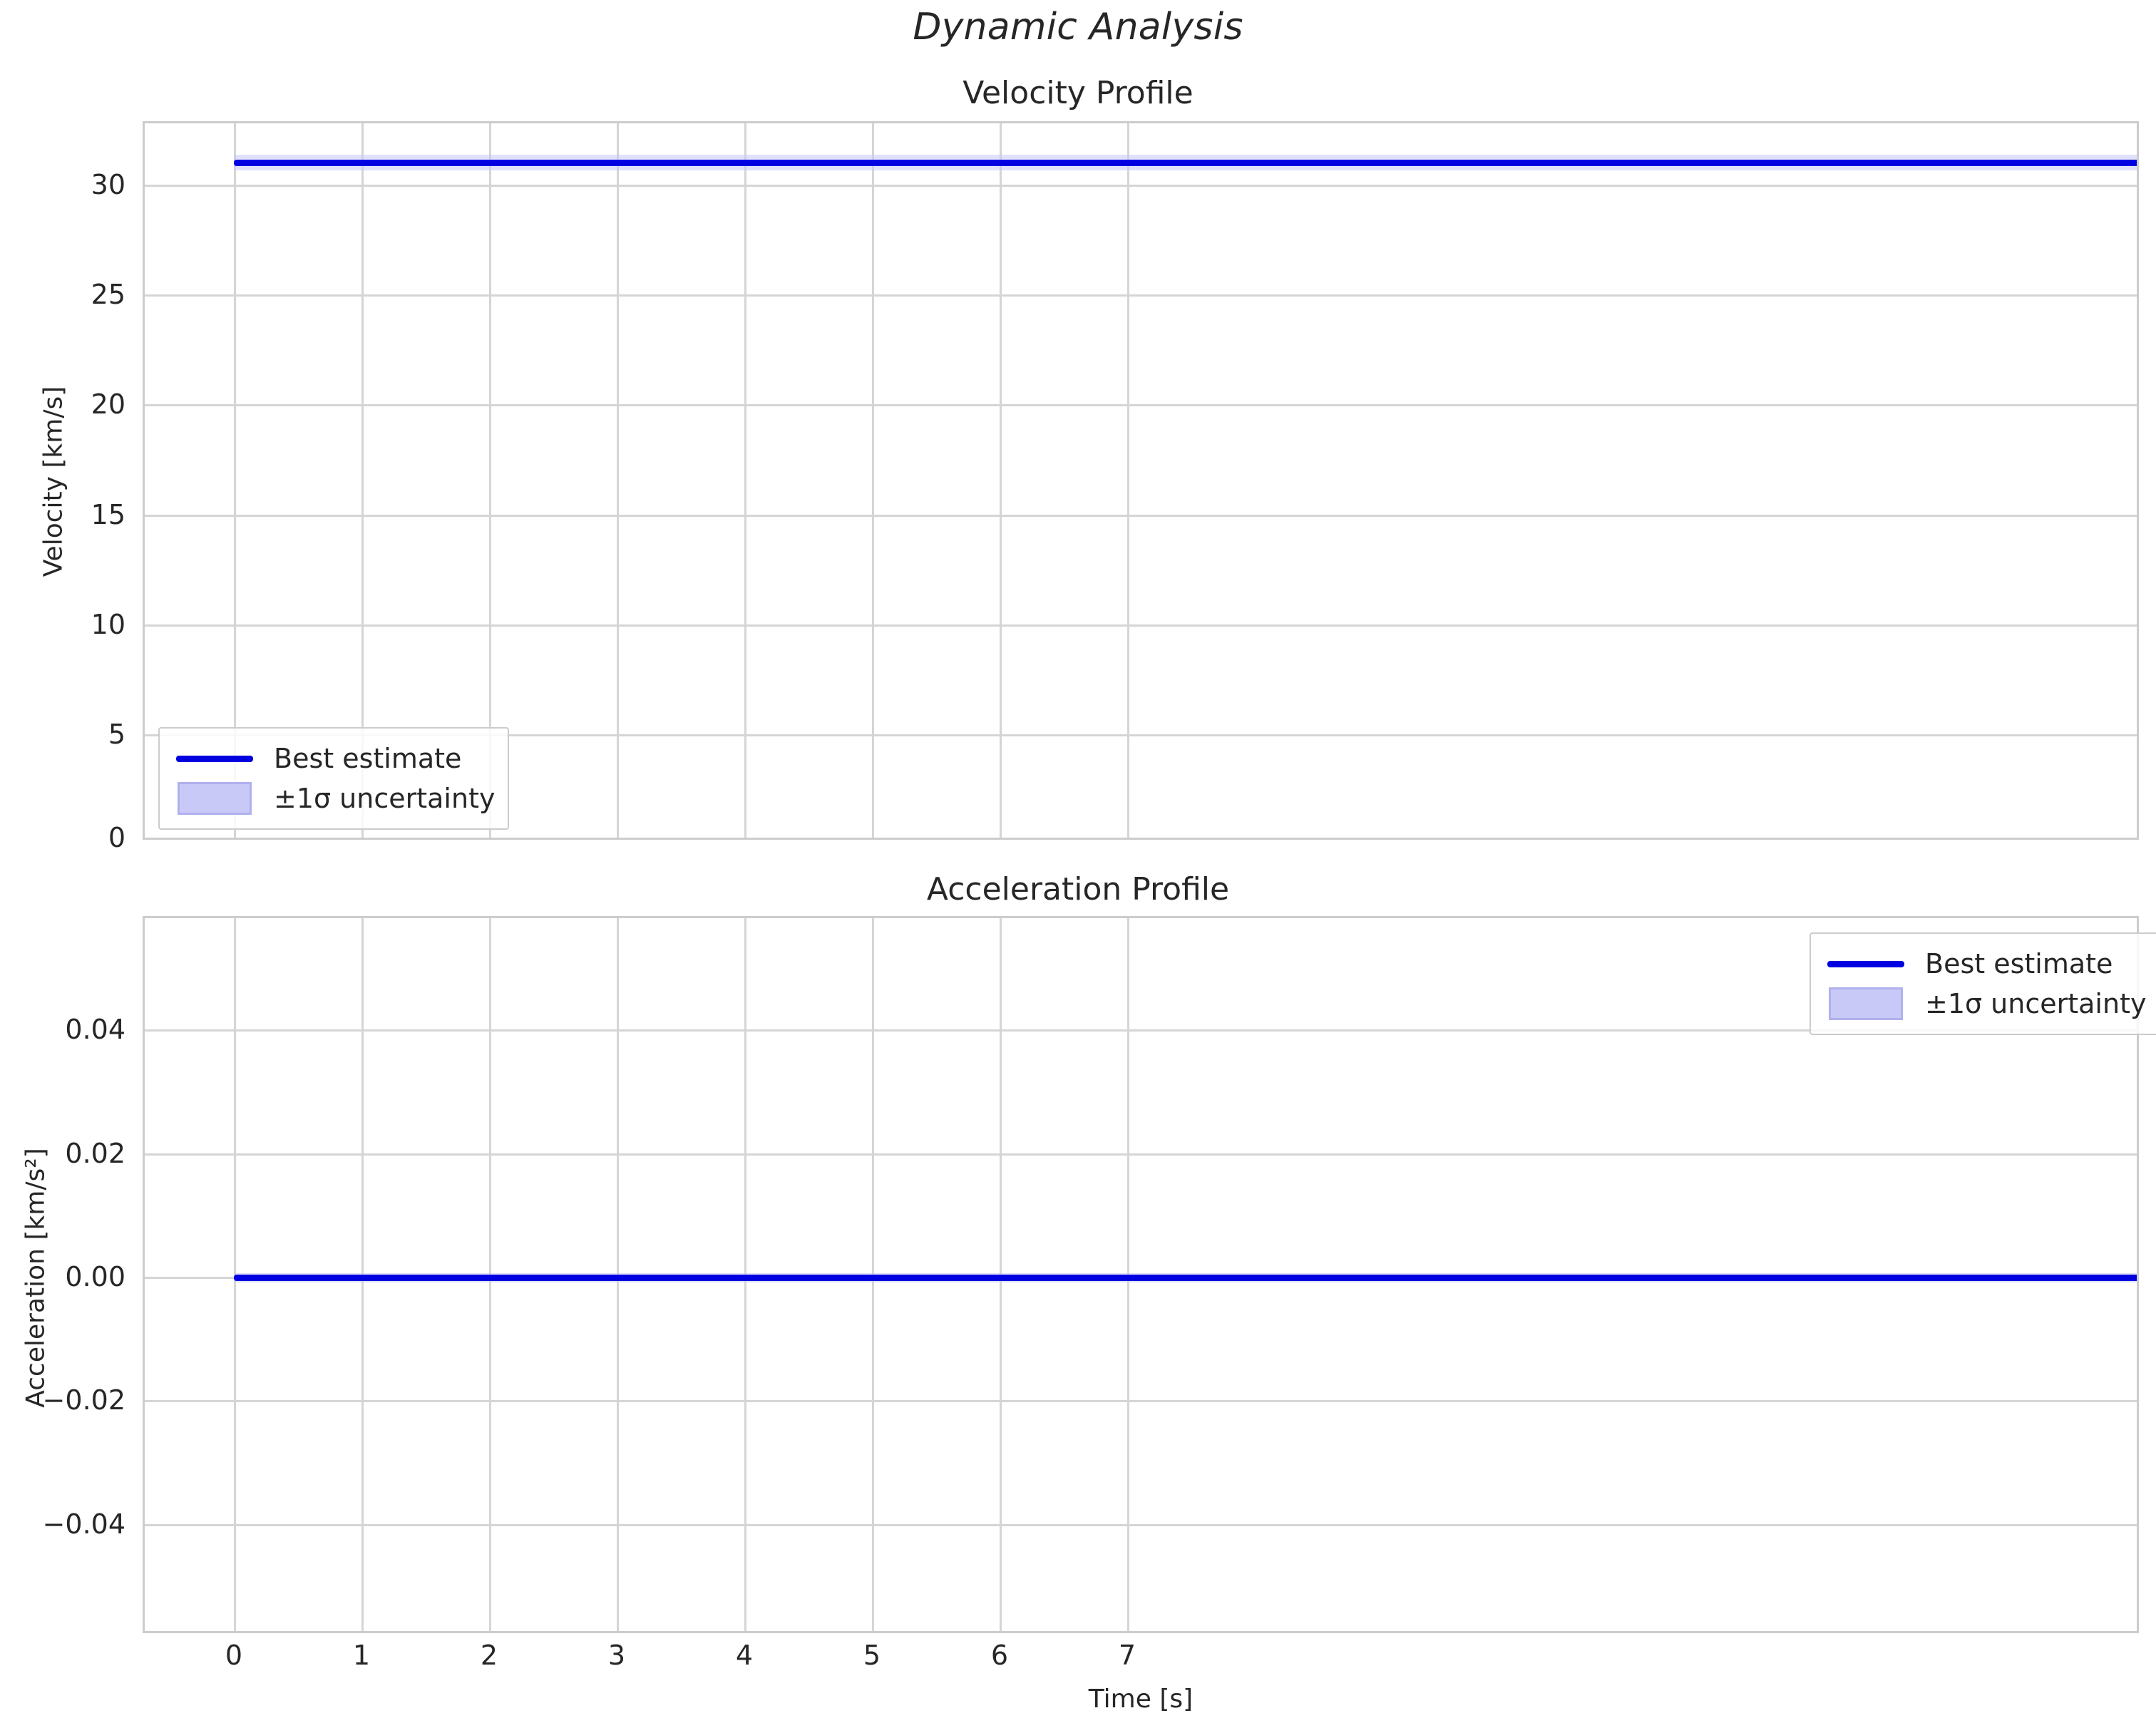 Image resolution: width=2156 pixels, height=1728 pixels. I want to click on acceleration-gridline-y004, so click(1141, 1030).